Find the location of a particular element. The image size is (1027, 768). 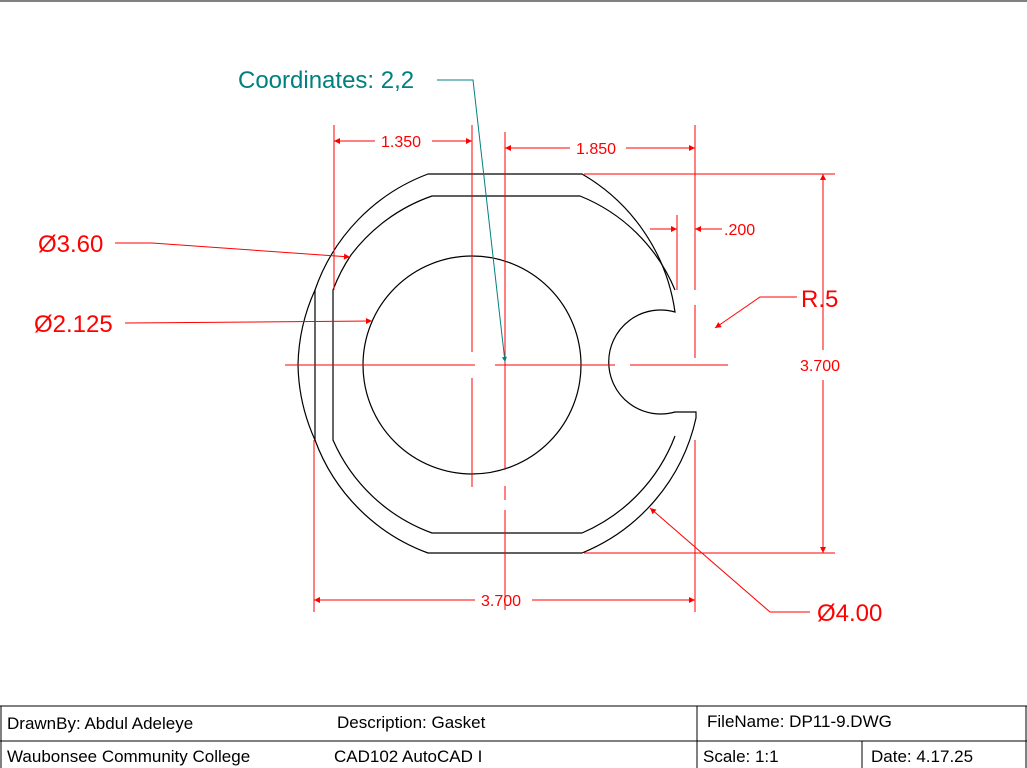

dim-center-hole-dia-text: Ø2.125 is located at coordinates (73, 324).